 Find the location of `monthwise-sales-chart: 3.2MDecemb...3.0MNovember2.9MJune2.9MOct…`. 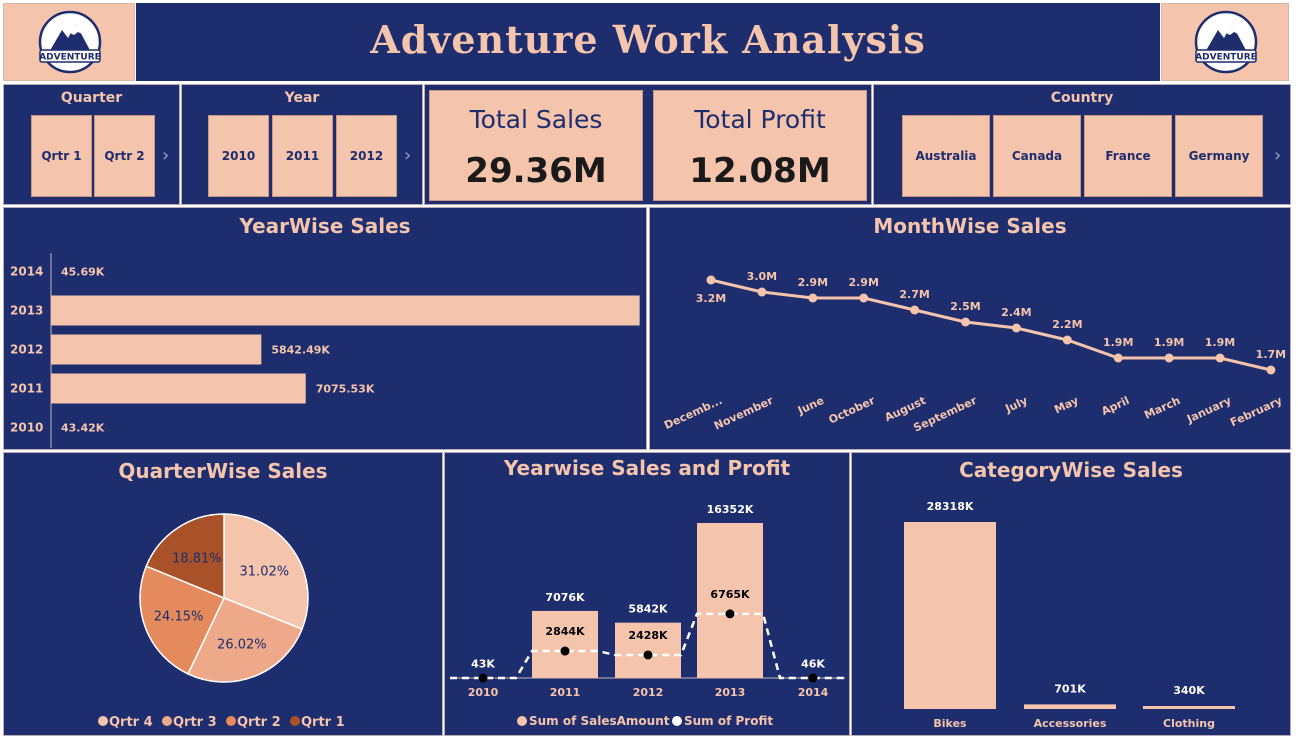

monthwise-sales-chart: 3.2MDecemb...3.0MNovember2.9MJune2.9MOct… is located at coordinates (974, 352).